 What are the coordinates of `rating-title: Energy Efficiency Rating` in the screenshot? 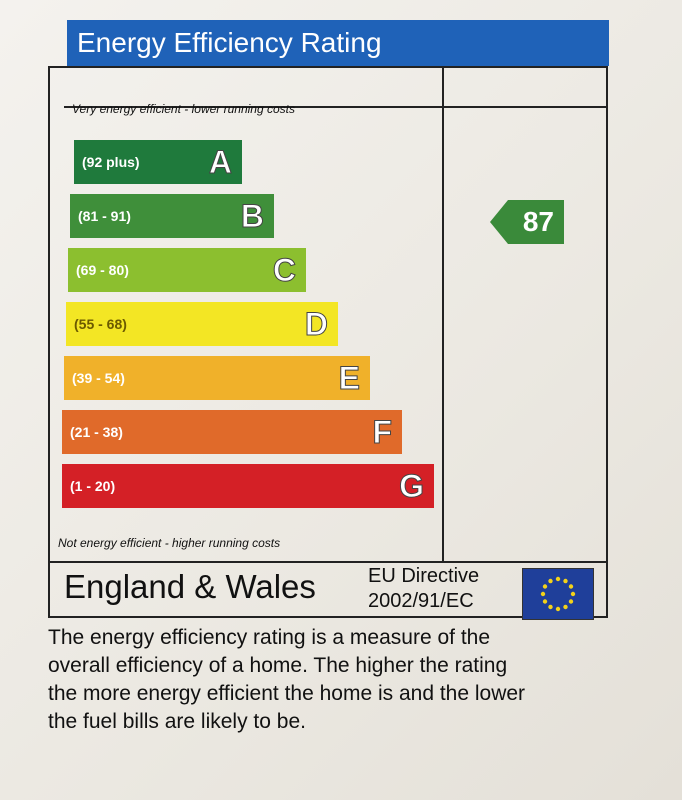 It's located at (338, 43).